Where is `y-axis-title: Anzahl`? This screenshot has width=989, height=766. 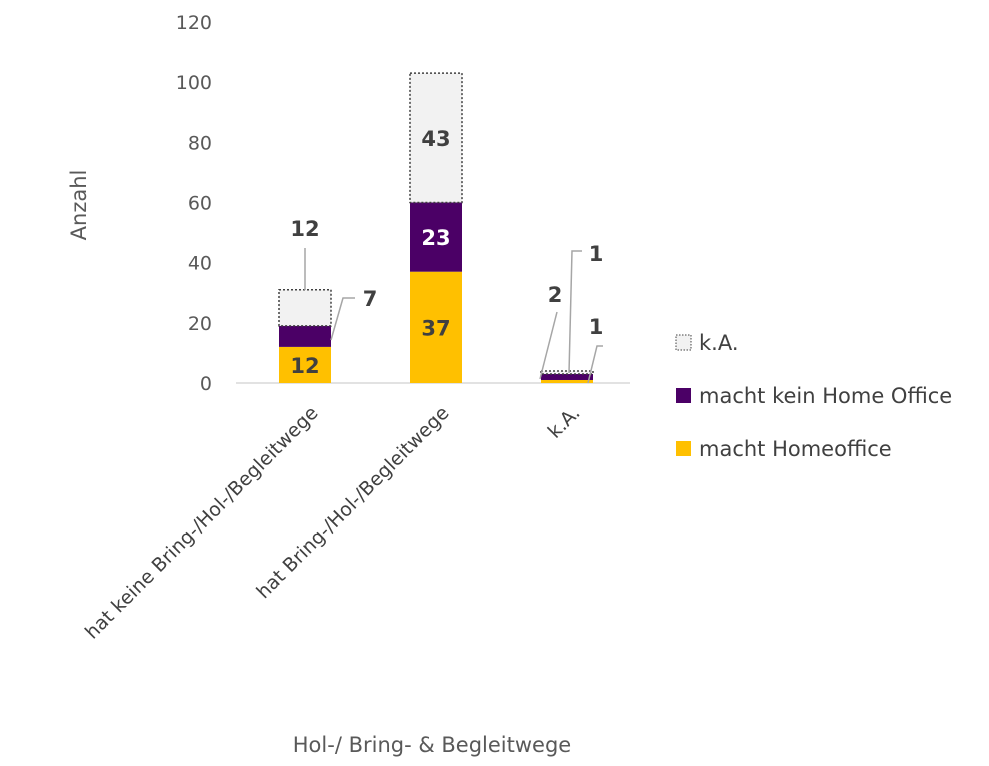
y-axis-title: Anzahl is located at coordinates (79, 205).